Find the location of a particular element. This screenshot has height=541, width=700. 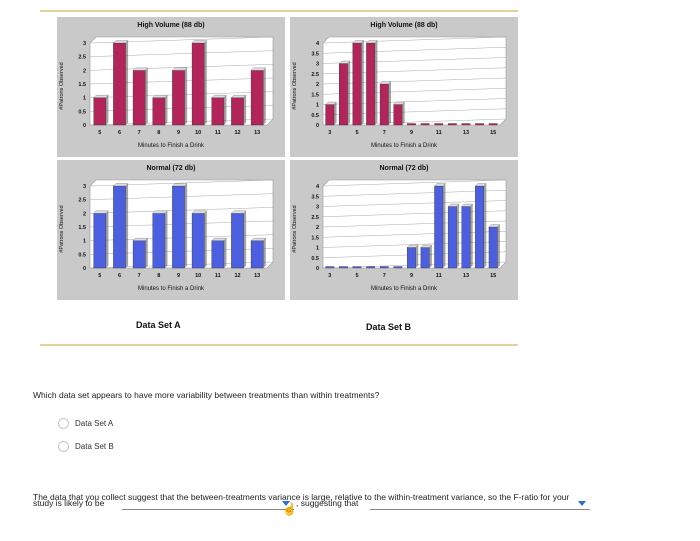

answer-line-2-start: study is likely to be is located at coordinates (69, 503).